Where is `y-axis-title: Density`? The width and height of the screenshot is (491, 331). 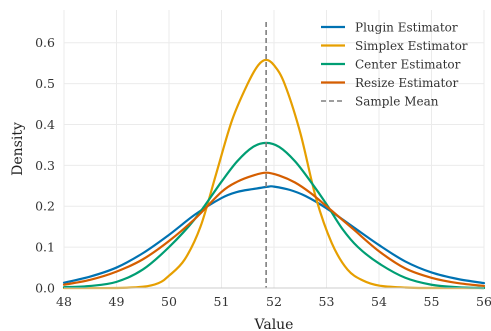 y-axis-title: Density is located at coordinates (18, 149).